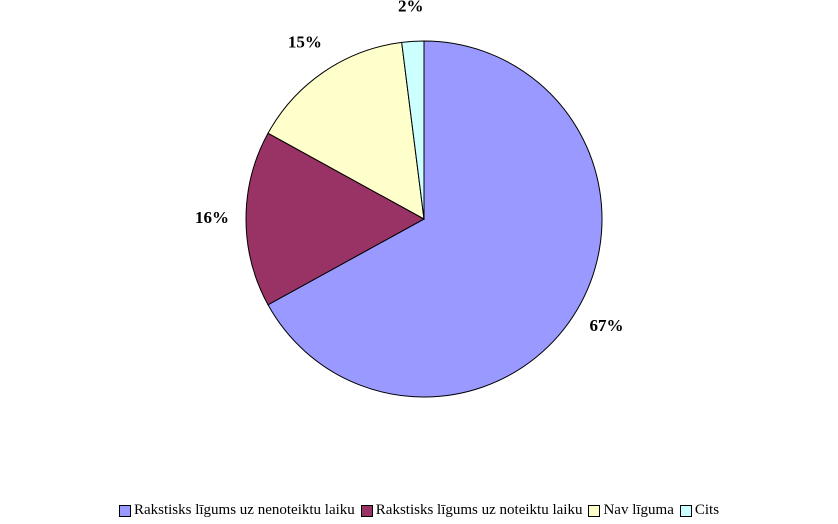 This screenshot has width=838, height=524. What do you see at coordinates (305, 42) in the screenshot?
I see `data-label: 15%` at bounding box center [305, 42].